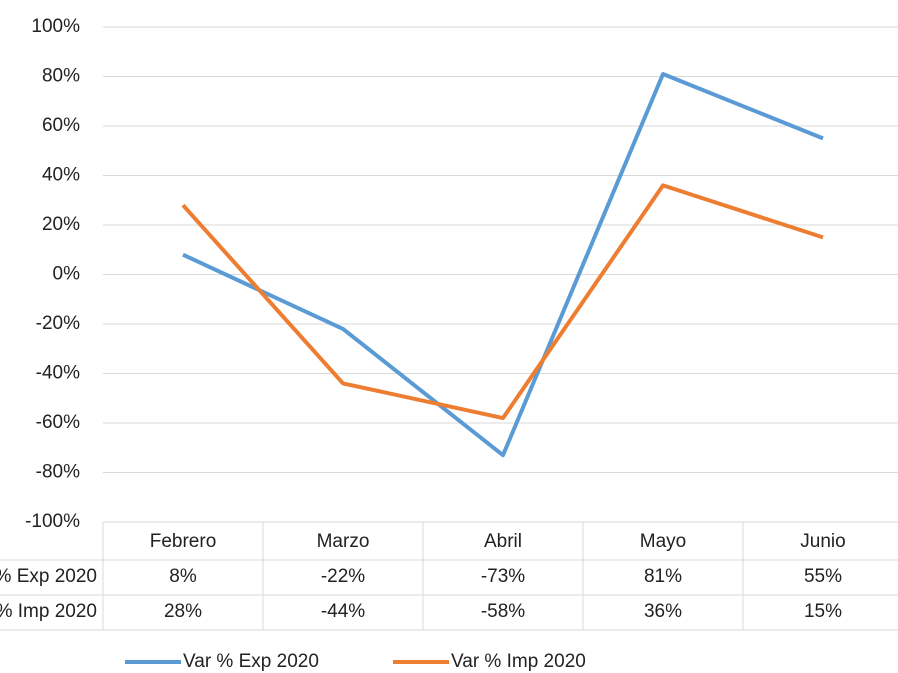 The width and height of the screenshot is (898, 673). What do you see at coordinates (823, 576) in the screenshot?
I see `table-value: 55%` at bounding box center [823, 576].